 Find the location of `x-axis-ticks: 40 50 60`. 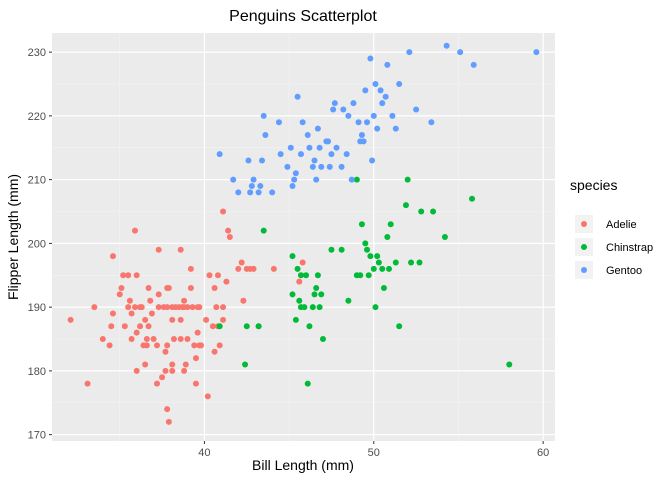

x-axis-ticks: 40 50 60 is located at coordinates (373, 450).